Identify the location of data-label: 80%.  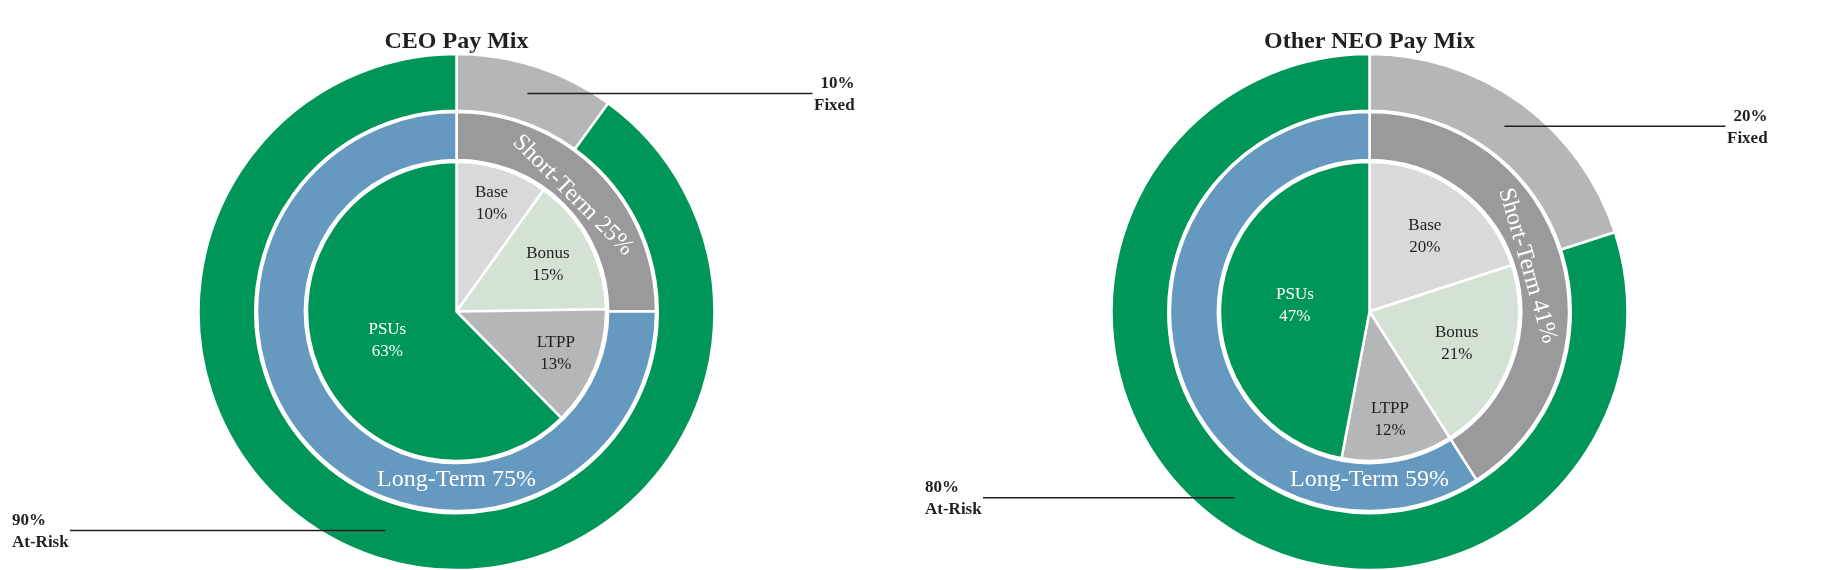
(942, 486).